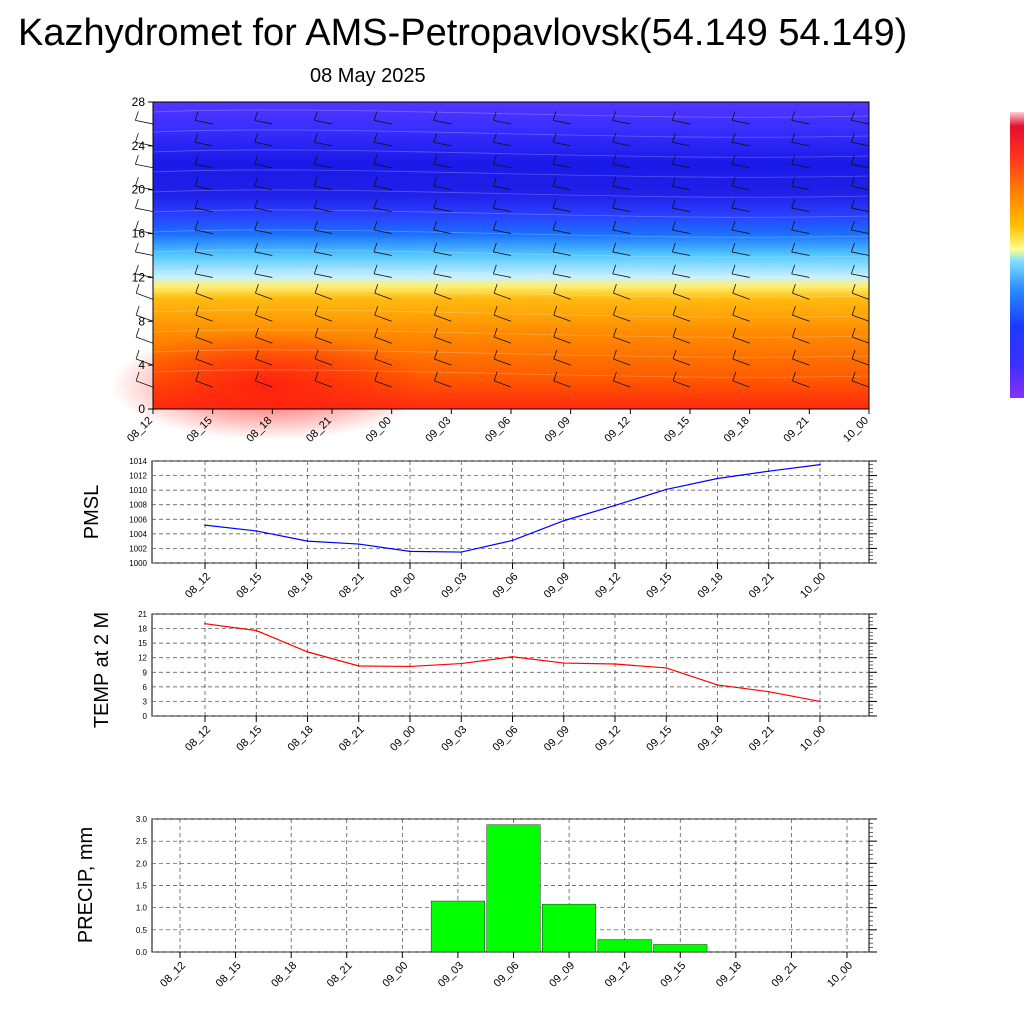  What do you see at coordinates (142, 643) in the screenshot?
I see `y-tick-label: 15` at bounding box center [142, 643].